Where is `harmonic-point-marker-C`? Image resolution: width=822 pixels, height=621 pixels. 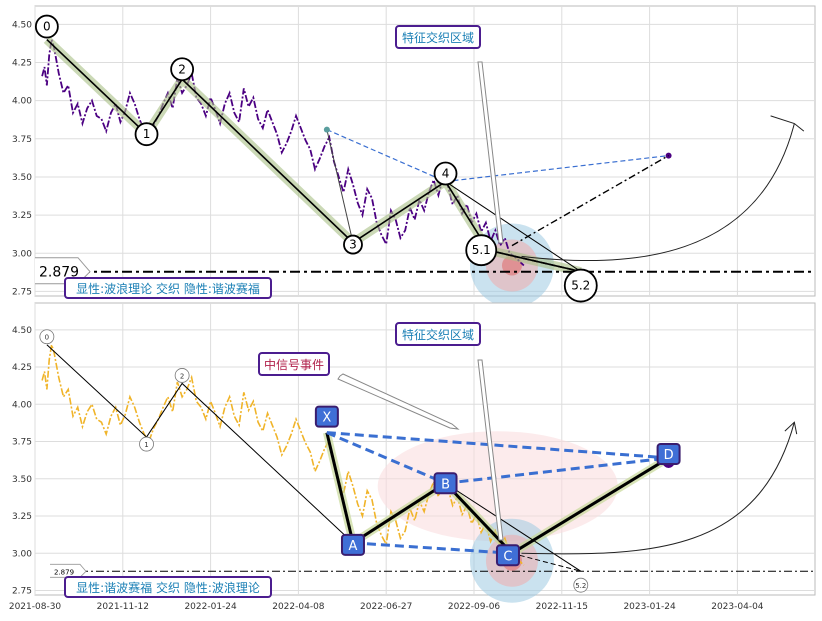 harmonic-point-marker-C is located at coordinates (507, 555).